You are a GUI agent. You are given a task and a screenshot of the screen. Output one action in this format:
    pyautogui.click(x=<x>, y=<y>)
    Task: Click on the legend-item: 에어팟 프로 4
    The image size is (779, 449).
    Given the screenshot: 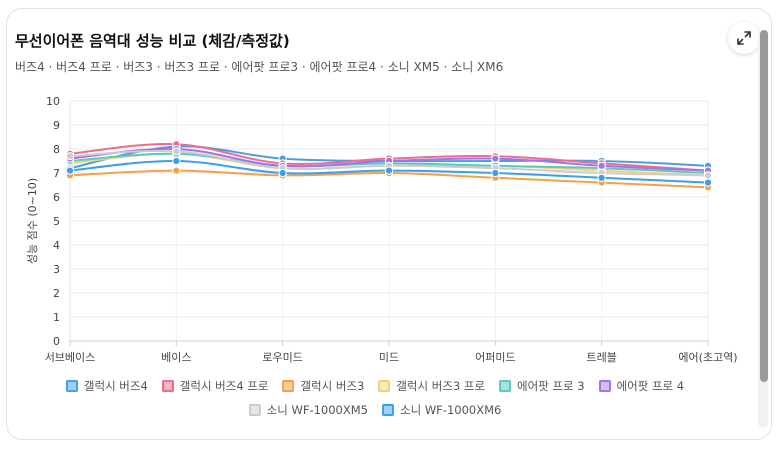 What is the action you would take?
    pyautogui.click(x=641, y=386)
    